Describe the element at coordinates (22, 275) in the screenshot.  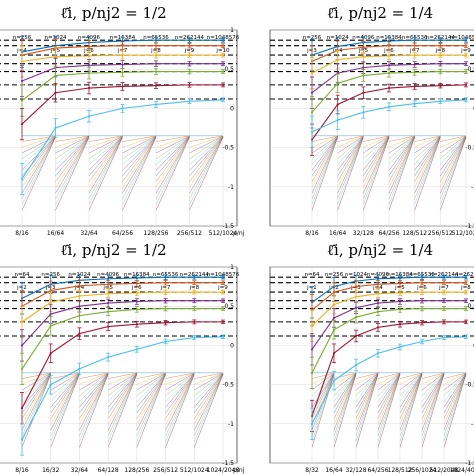
I see `n-label: n=64` at that location.